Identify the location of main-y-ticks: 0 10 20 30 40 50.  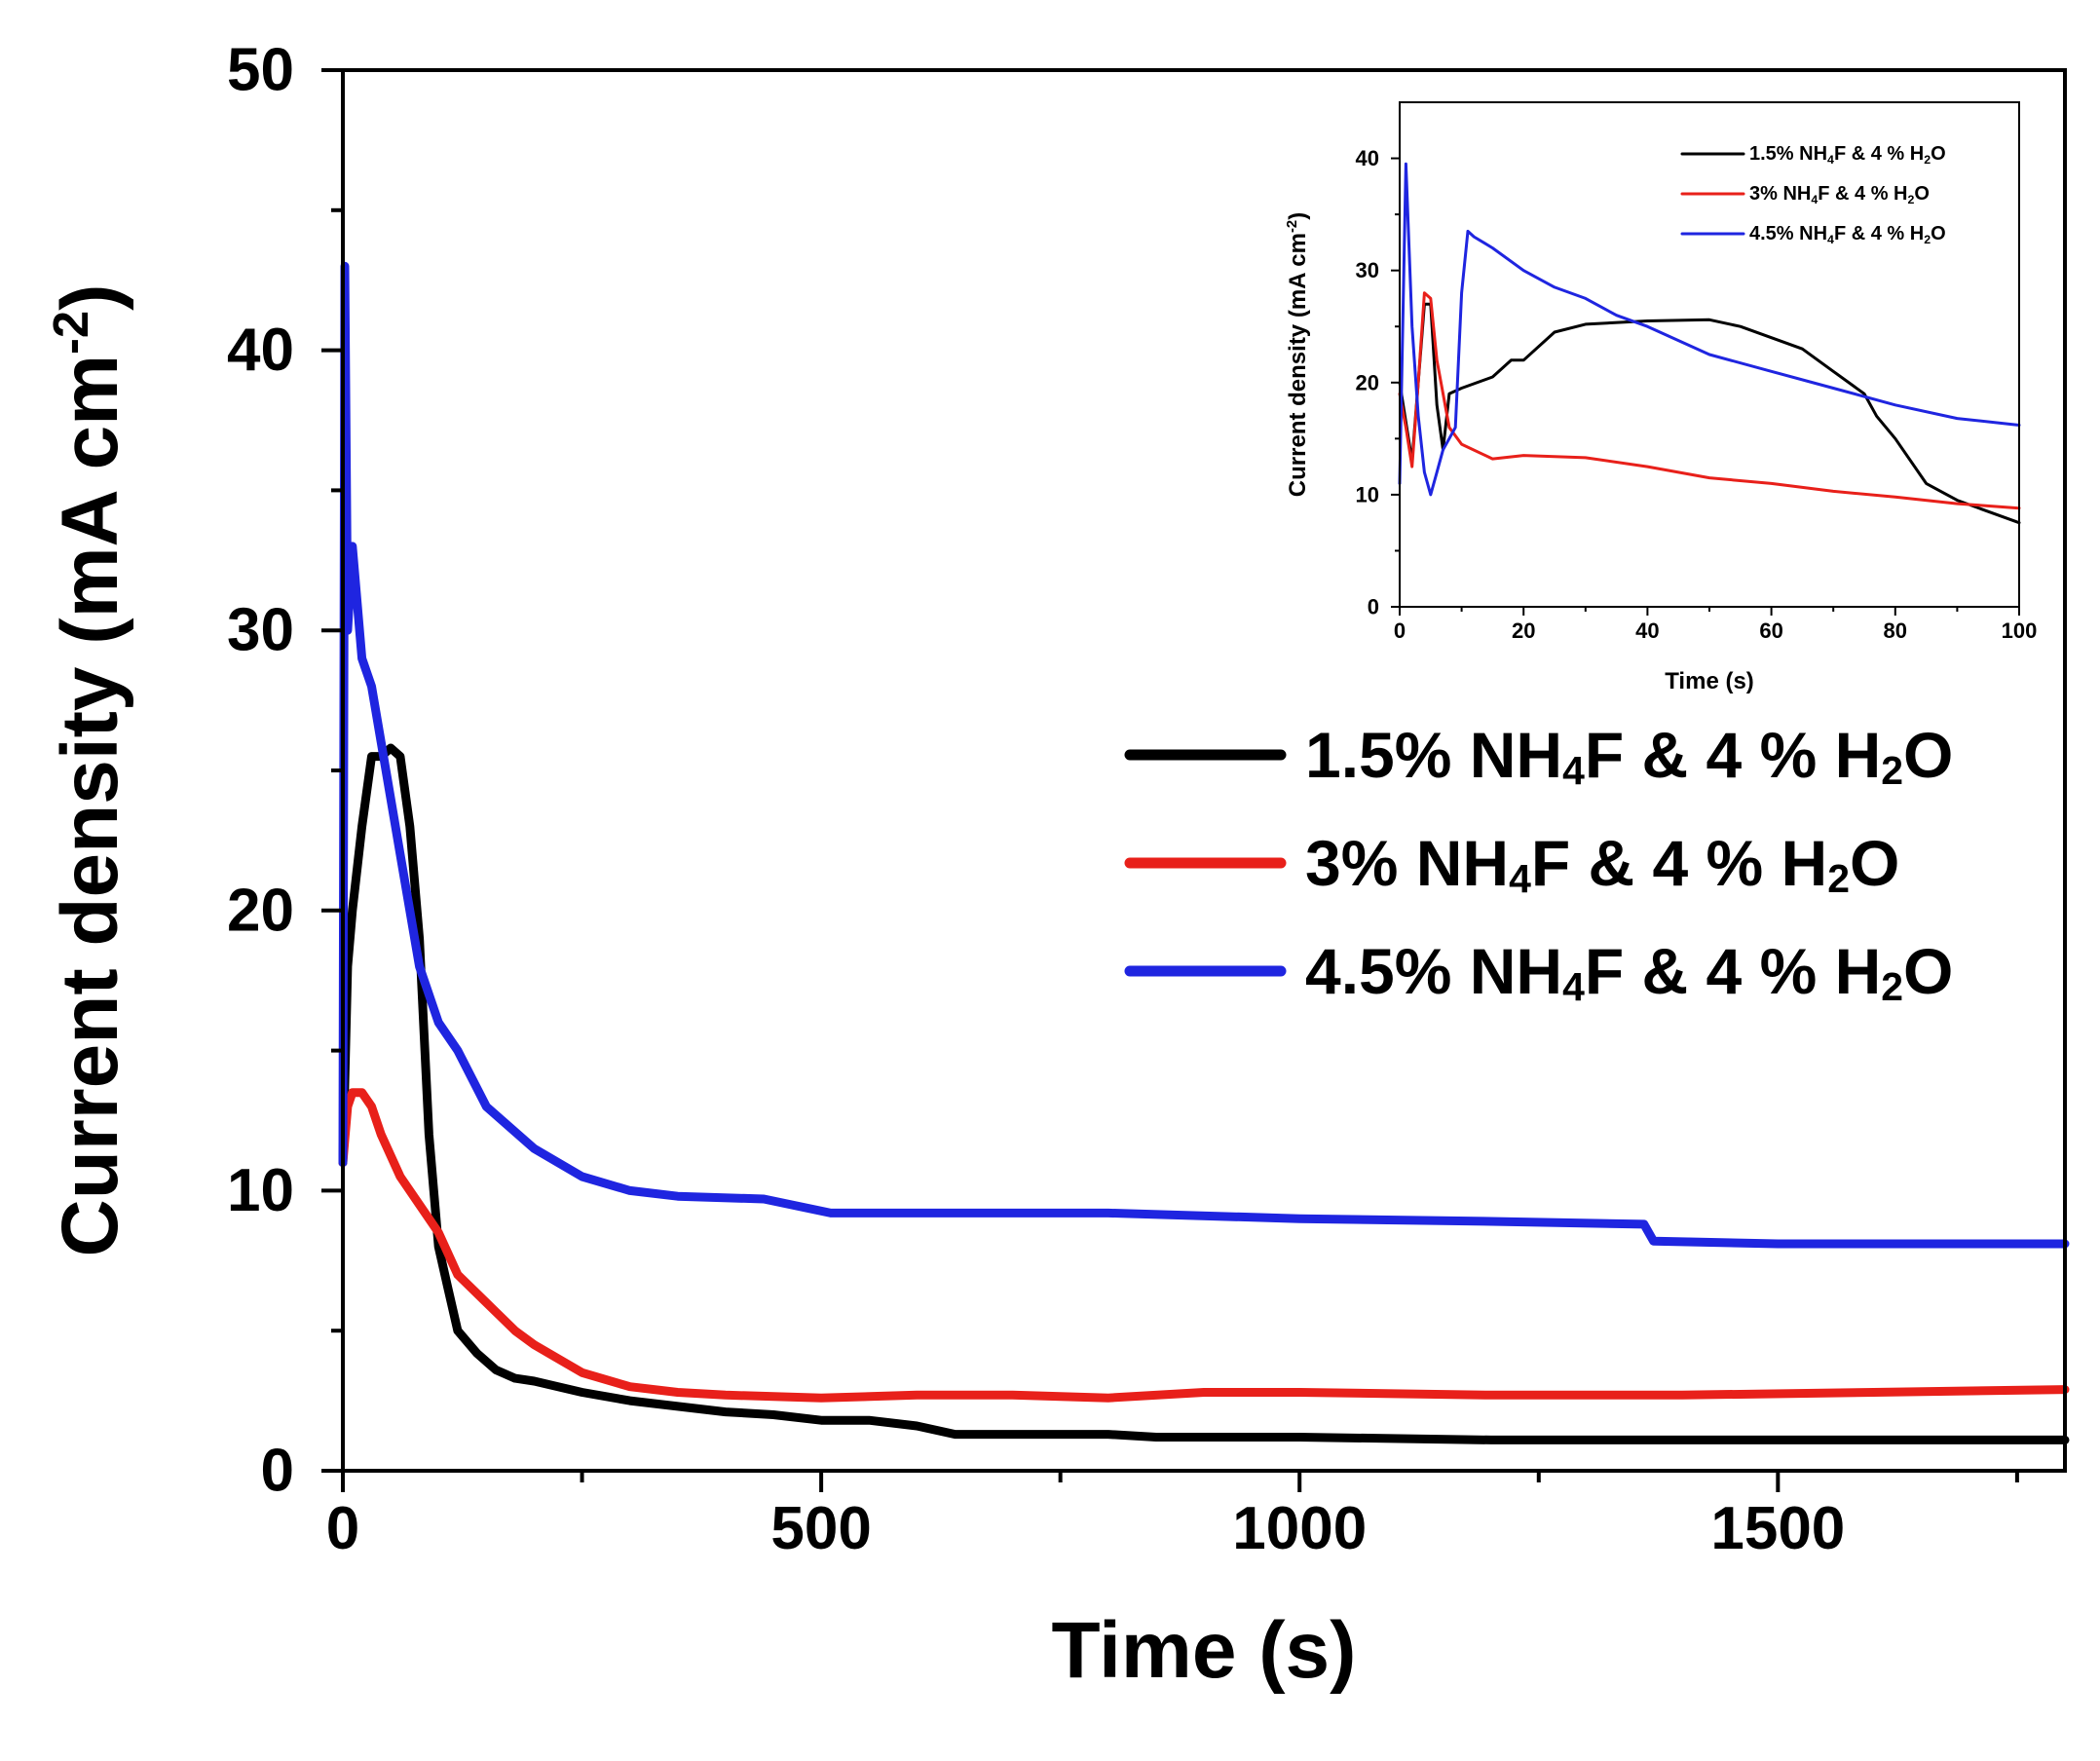
(285, 771).